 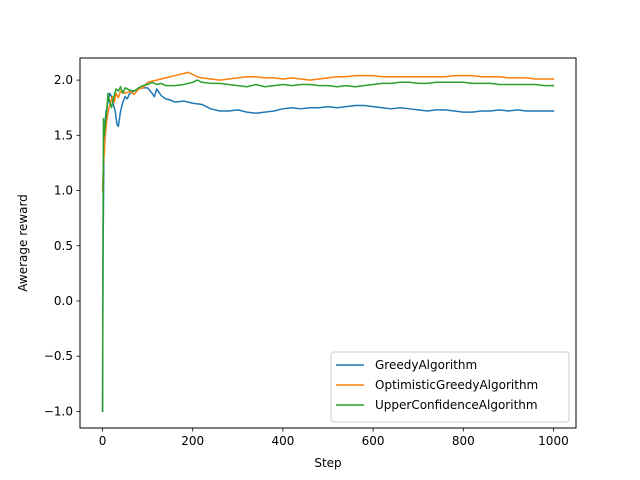 I want to click on y-tick-label: 1.0, so click(x=63, y=191).